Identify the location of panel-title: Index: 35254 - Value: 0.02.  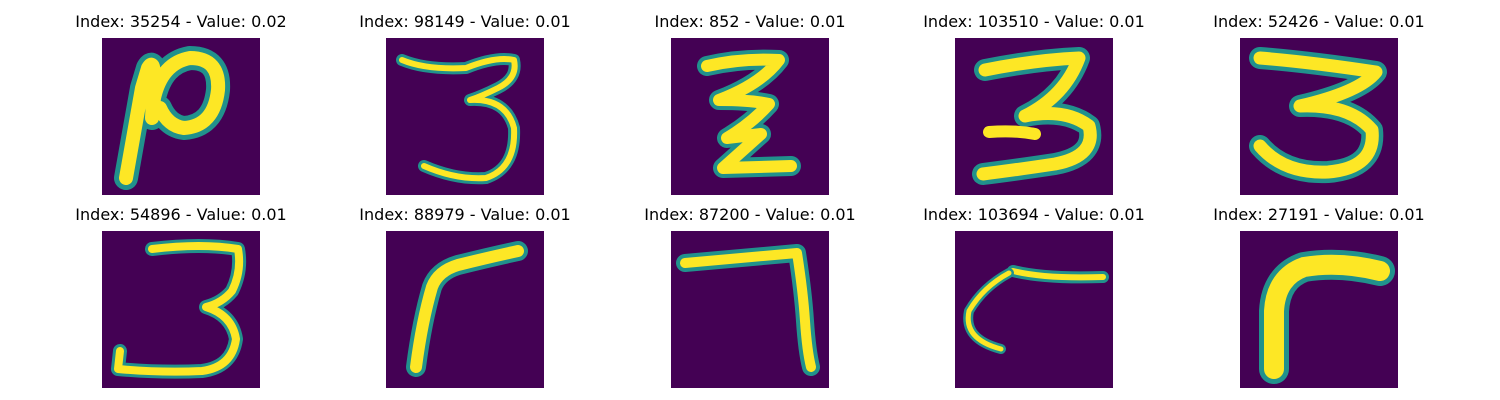
(181, 21).